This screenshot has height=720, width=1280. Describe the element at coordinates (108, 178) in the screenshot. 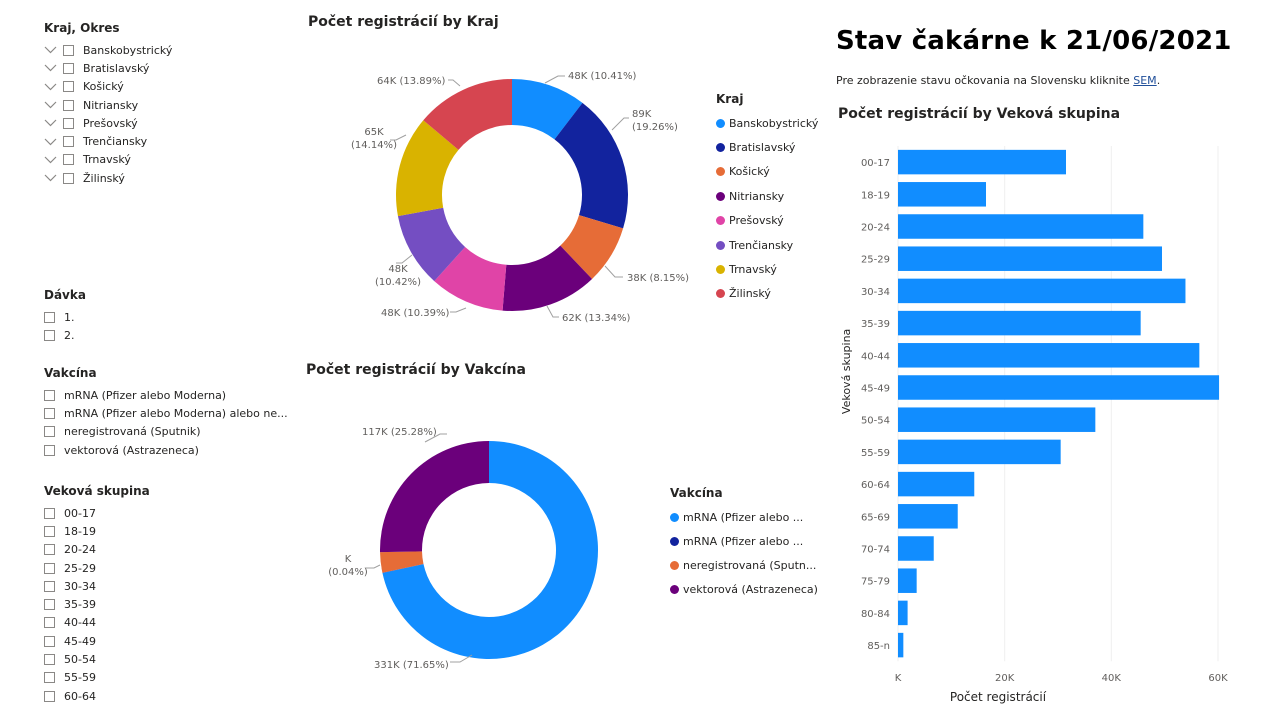

I see `slicer-item: Žilinský` at that location.